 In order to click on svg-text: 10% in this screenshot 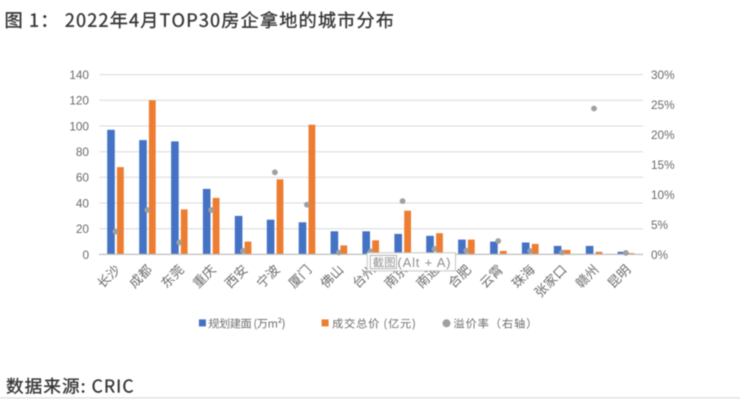, I will do `click(663, 195)`.